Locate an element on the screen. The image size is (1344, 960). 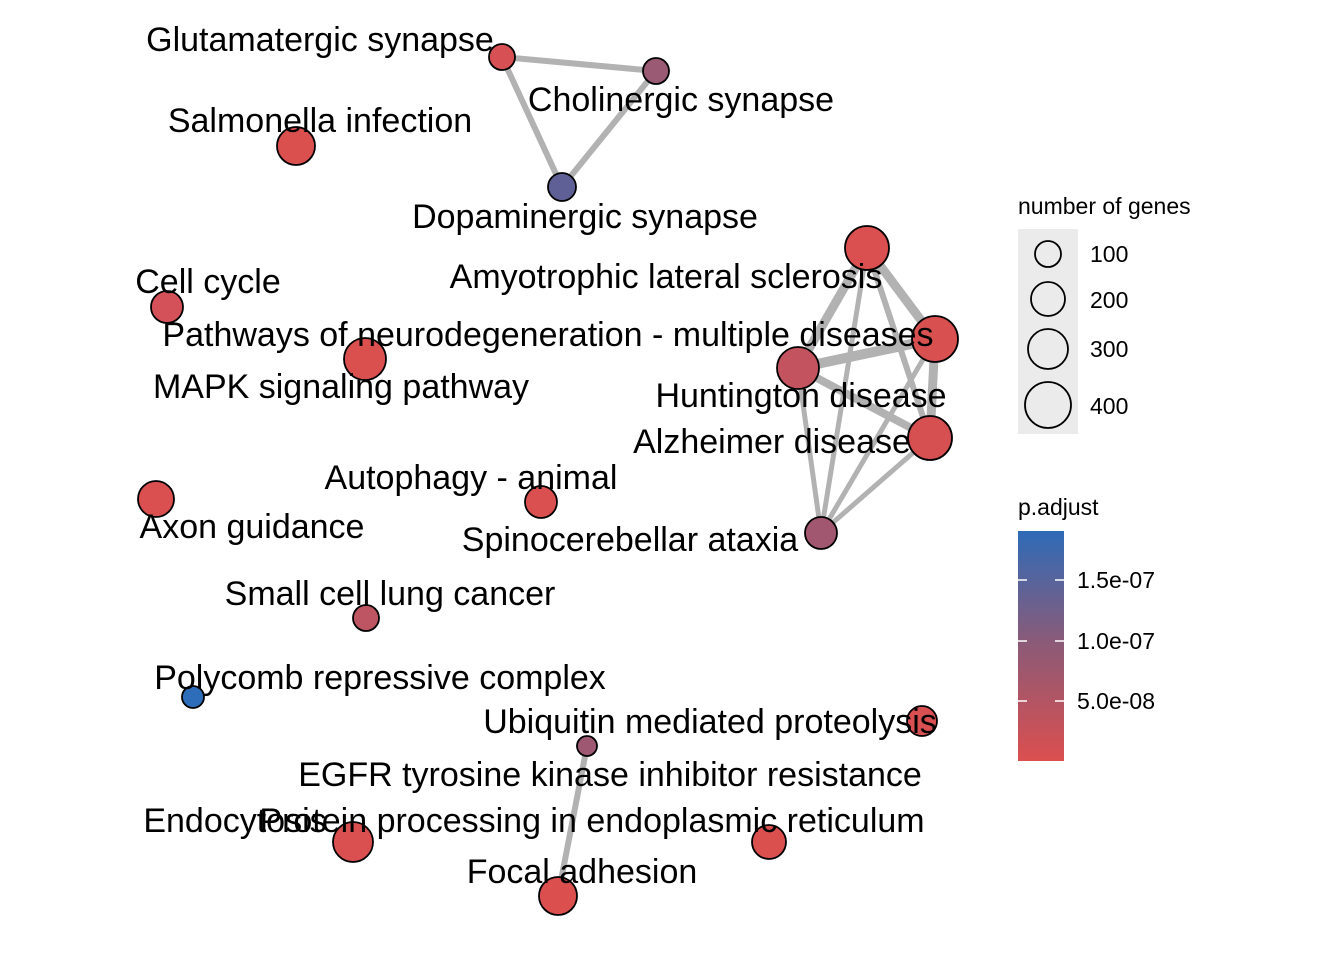
label-foca: Focal adhesion is located at coordinates (582, 872).